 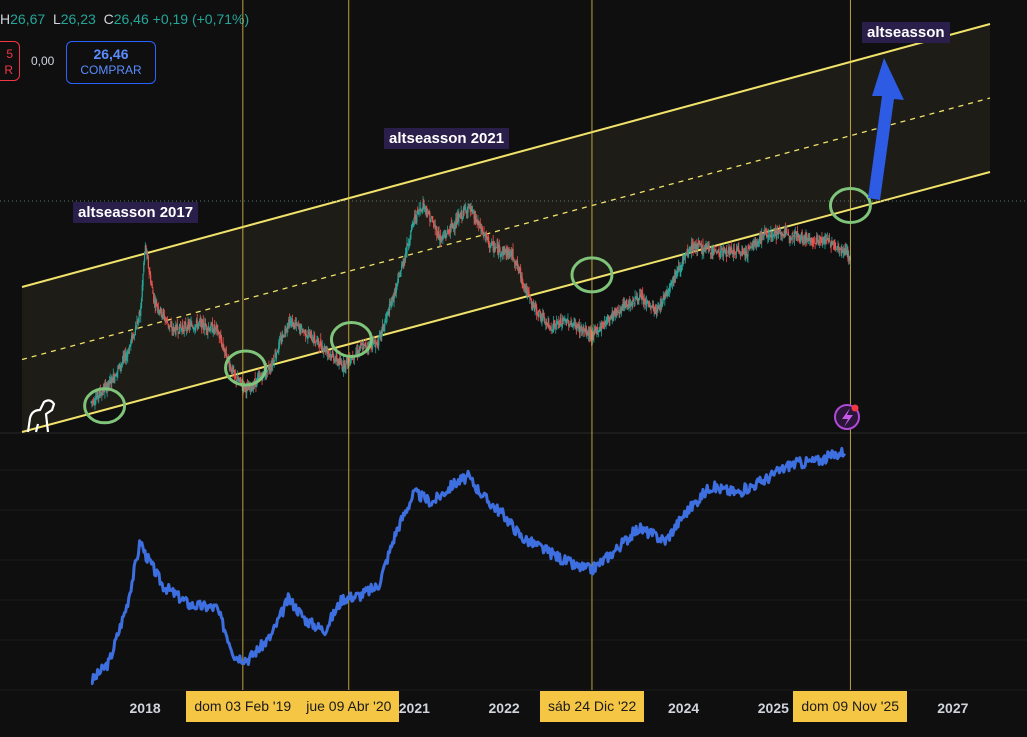 What do you see at coordinates (136, 212) in the screenshot?
I see `label-altseason-2017: altseasson 2017` at bounding box center [136, 212].